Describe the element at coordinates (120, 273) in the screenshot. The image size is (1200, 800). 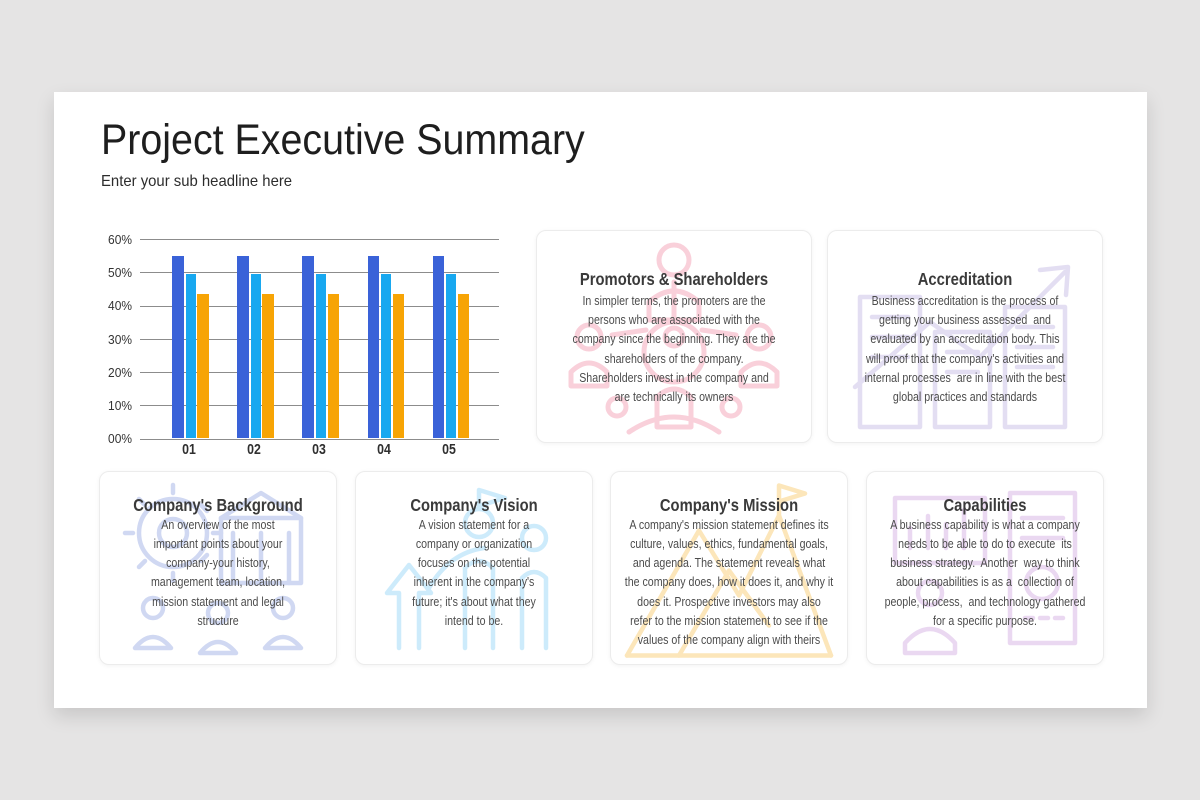
I see `chart-ytick-label: 50%` at that location.